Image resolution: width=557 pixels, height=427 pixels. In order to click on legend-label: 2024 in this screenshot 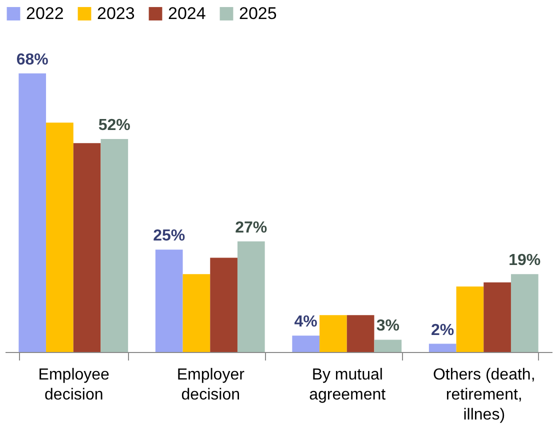, I will do `click(187, 13)`.